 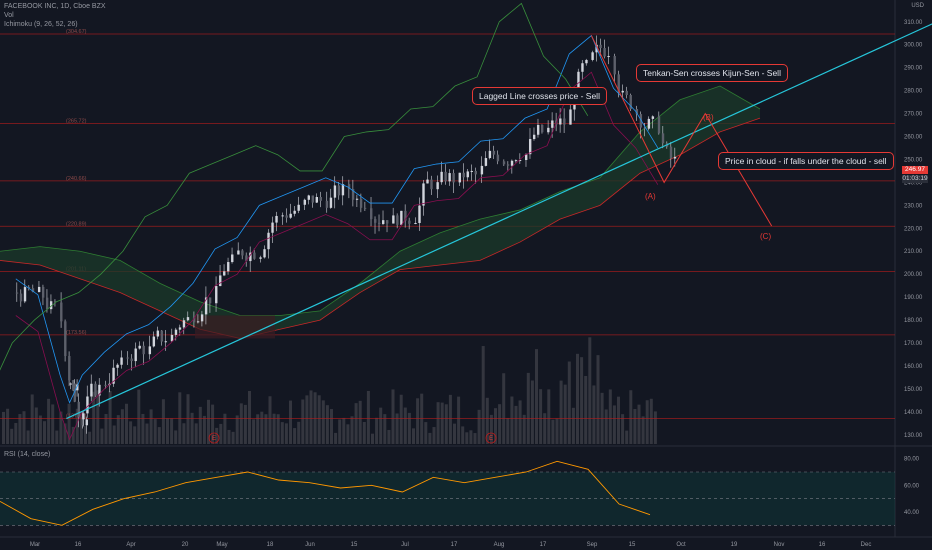 What do you see at coordinates (913, 390) in the screenshot?
I see `price-tick-label: 150.00` at bounding box center [913, 390].